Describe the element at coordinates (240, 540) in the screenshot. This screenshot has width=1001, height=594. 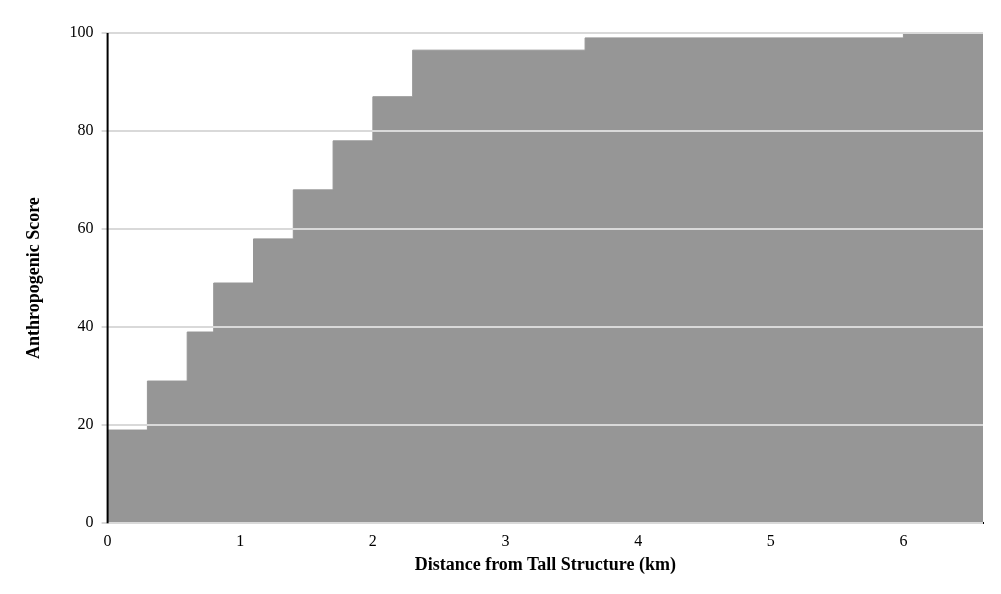
I see `x-tick-label: 1` at that location.